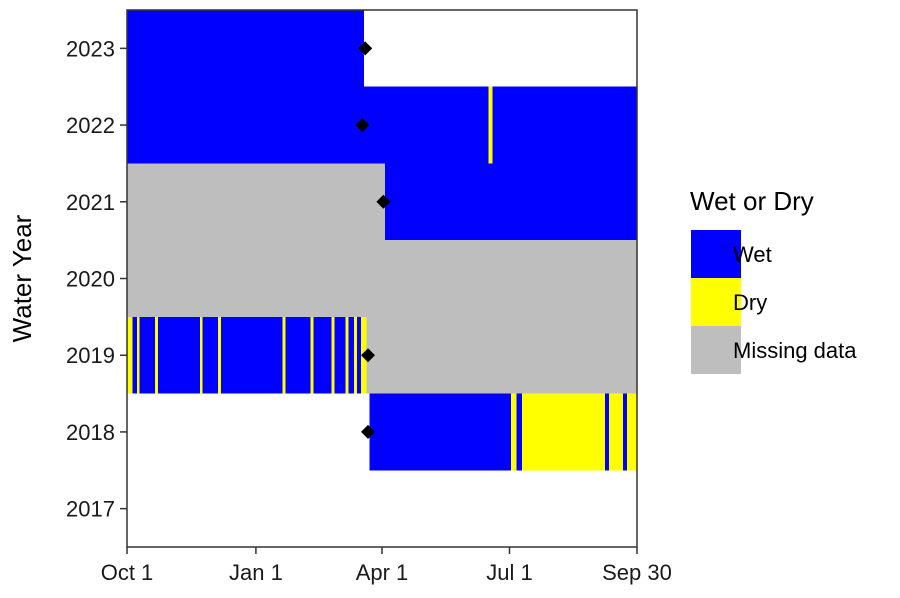 The width and height of the screenshot is (900, 598). Describe the element at coordinates (510, 202) in the screenshot. I see `segment-2021-wet` at that location.